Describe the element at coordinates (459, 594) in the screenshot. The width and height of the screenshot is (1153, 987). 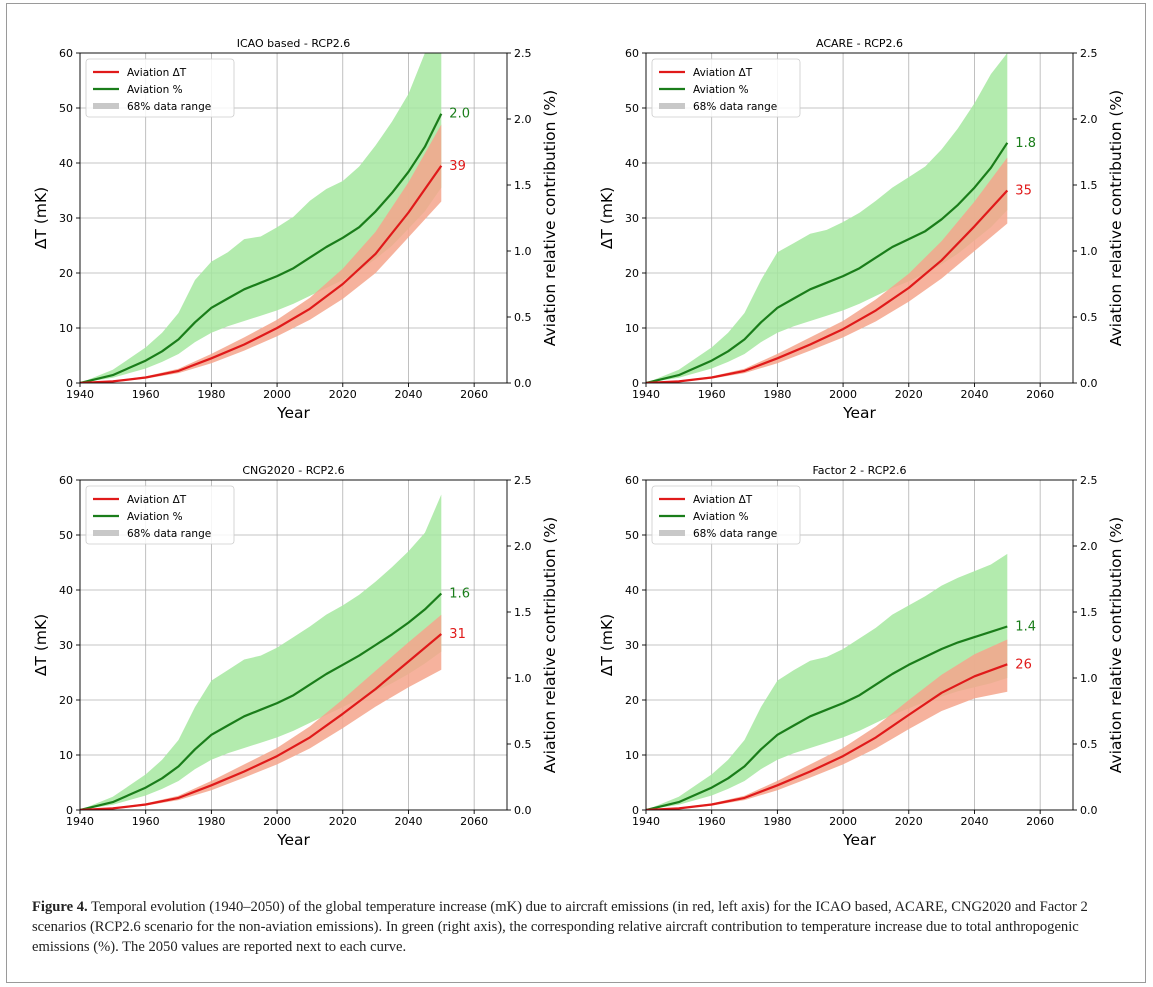
I see `pct-end-label: 1.6` at that location.